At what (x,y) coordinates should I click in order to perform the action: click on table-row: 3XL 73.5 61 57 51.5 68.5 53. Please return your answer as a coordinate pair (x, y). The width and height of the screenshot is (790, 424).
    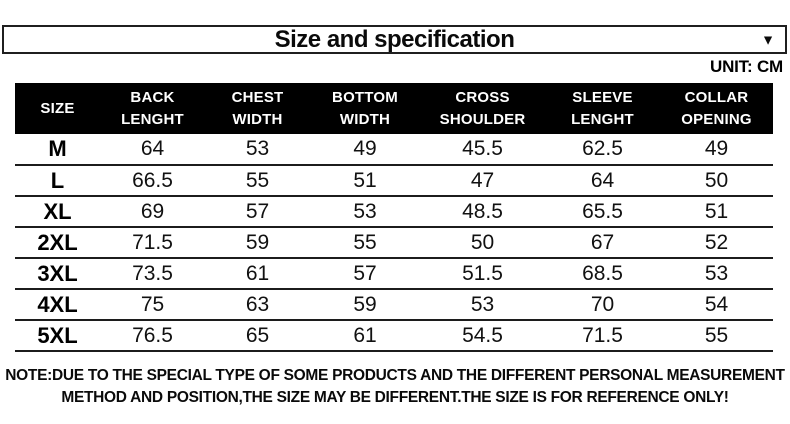
    Looking at the image, I should click on (394, 274).